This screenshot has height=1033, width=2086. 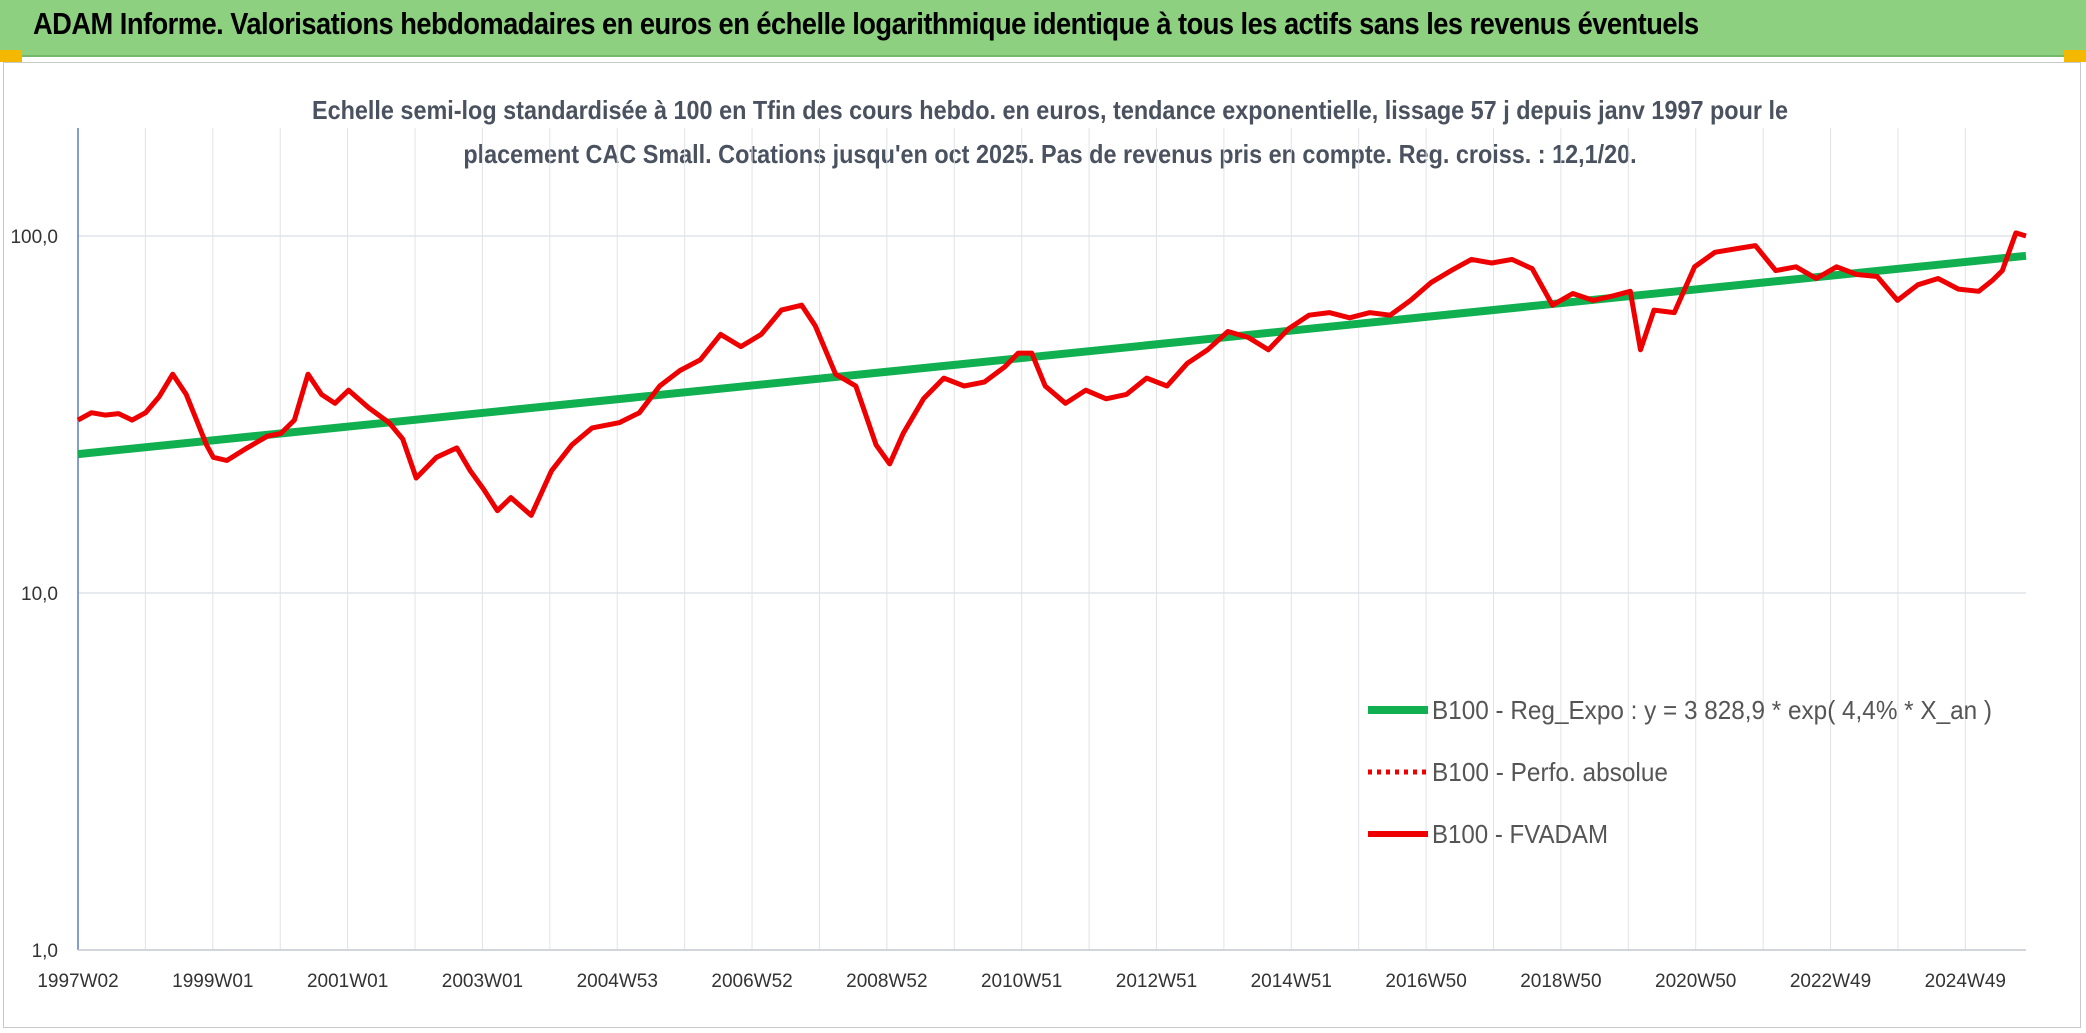 What do you see at coordinates (347, 981) in the screenshot?
I see `x-tick-label: 2001W01` at bounding box center [347, 981].